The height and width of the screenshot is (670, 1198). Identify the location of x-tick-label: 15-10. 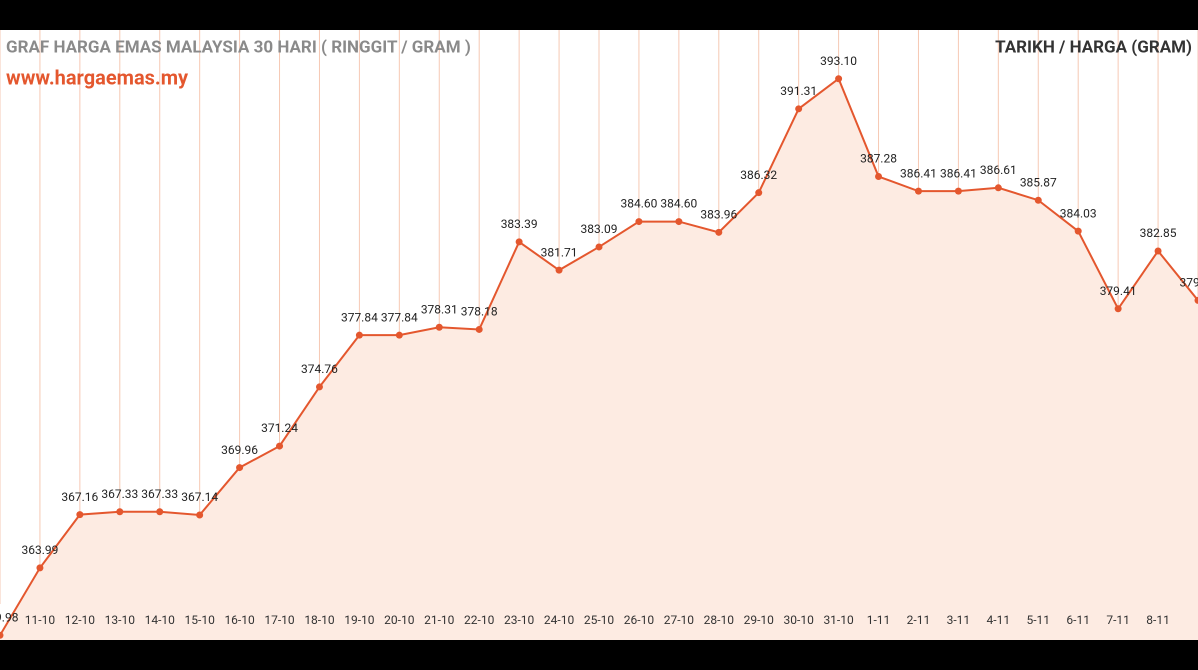
(200, 620).